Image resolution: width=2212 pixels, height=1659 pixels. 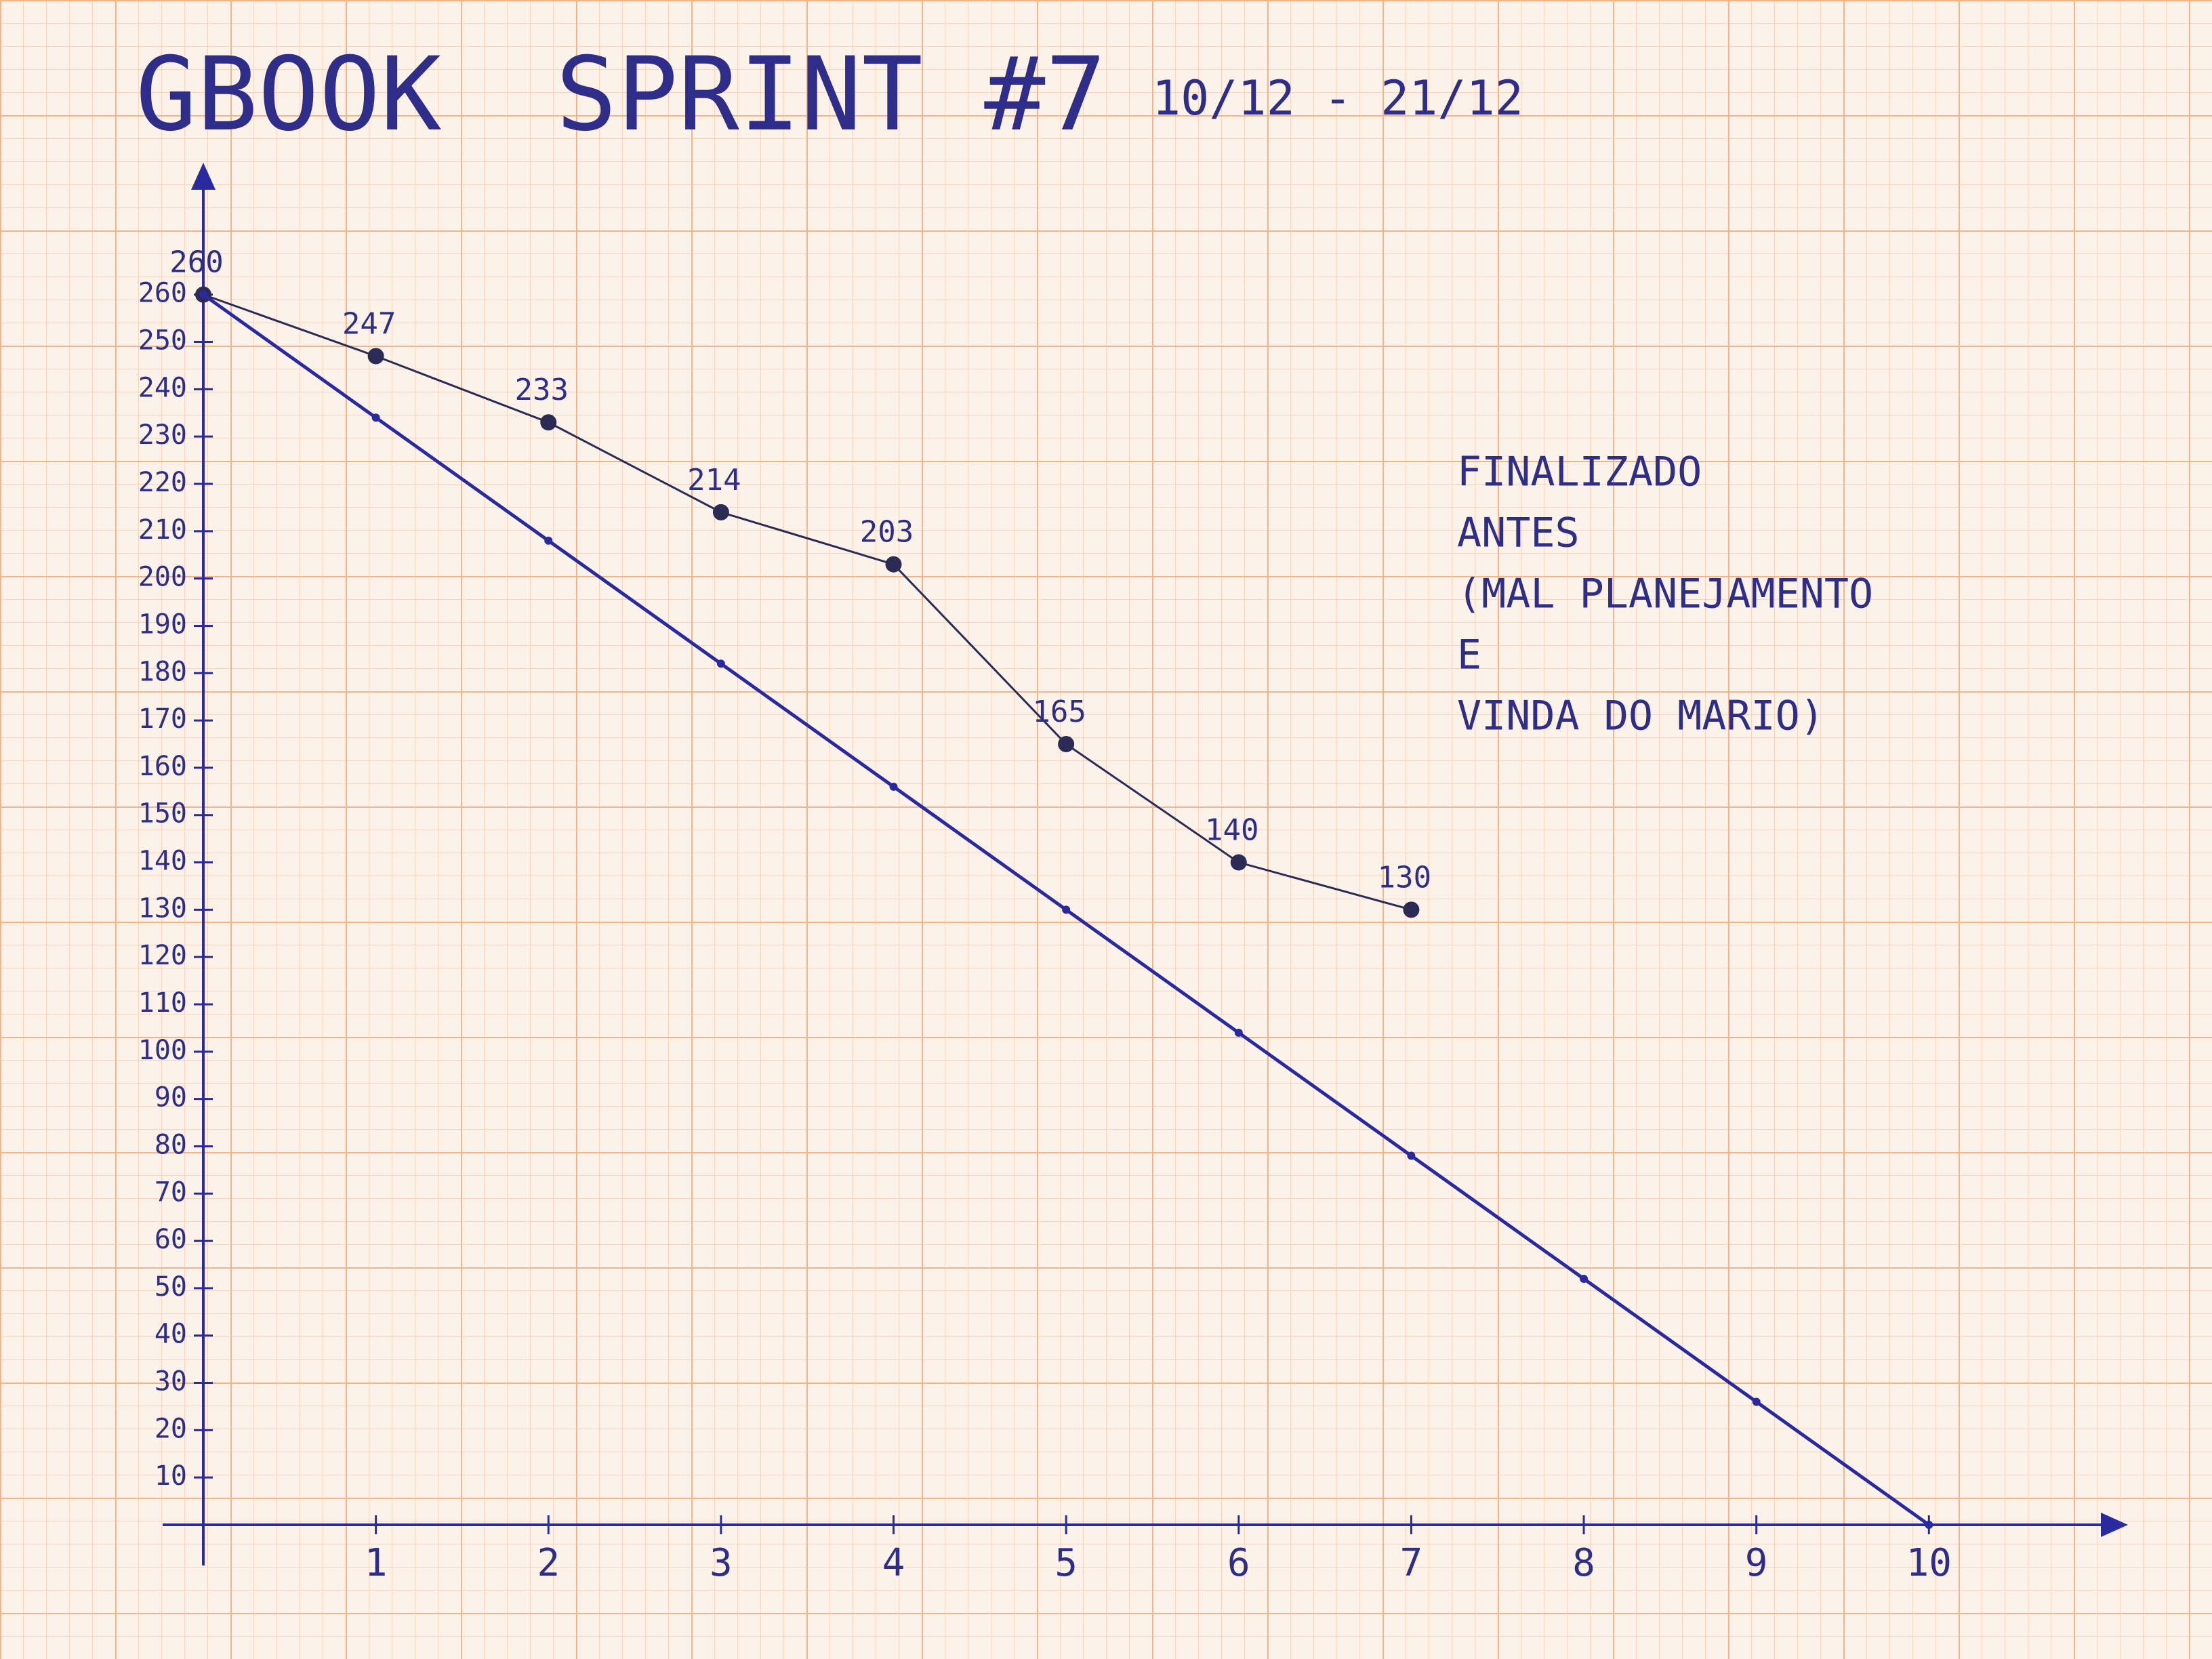 I want to click on y-tick-label: 40, so click(x=171, y=1334).